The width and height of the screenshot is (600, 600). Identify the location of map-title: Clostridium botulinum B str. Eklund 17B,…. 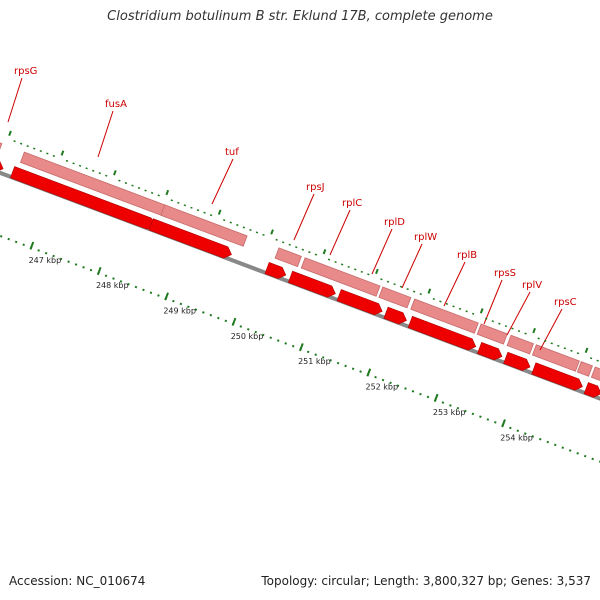
(300, 16).